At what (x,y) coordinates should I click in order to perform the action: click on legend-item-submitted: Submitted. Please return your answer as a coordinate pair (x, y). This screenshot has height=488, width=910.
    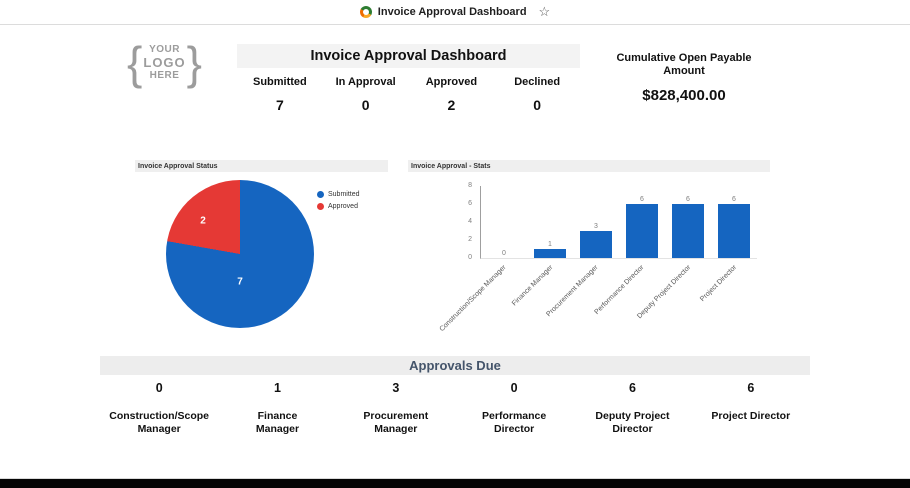
    Looking at the image, I should click on (338, 194).